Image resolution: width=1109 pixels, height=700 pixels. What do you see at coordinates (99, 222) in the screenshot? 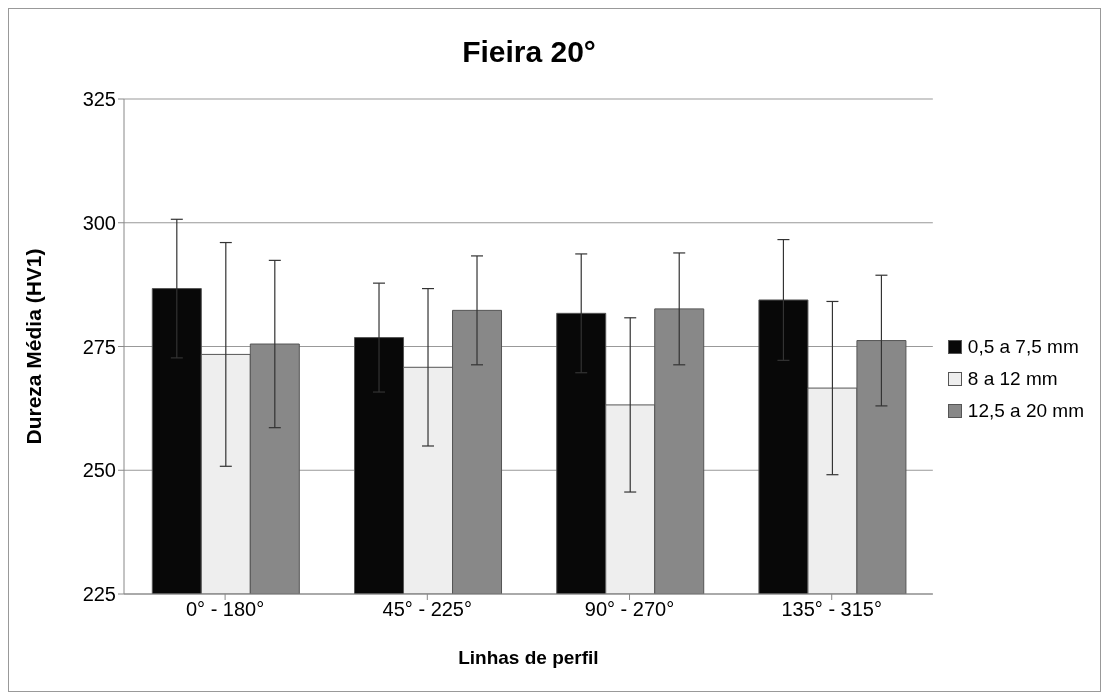
I see `y-tick-label: 300` at bounding box center [99, 222].